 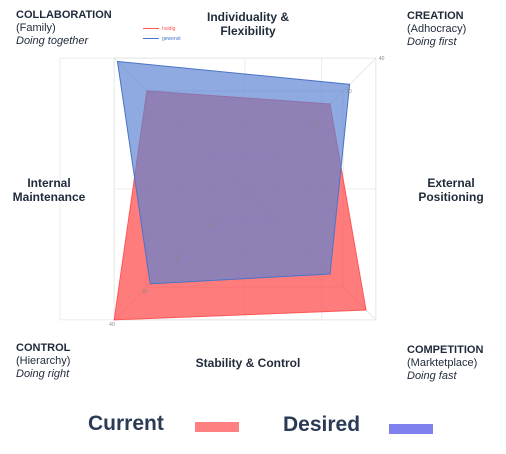 I want to click on mini-legend: huidig gewenst, so click(x=162, y=34).